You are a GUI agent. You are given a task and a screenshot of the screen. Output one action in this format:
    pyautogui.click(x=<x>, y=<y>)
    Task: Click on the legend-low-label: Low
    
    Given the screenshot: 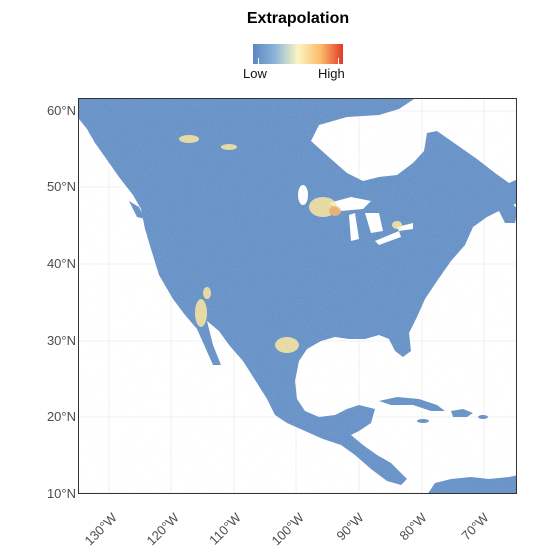 What is the action you would take?
    pyautogui.click(x=255, y=73)
    